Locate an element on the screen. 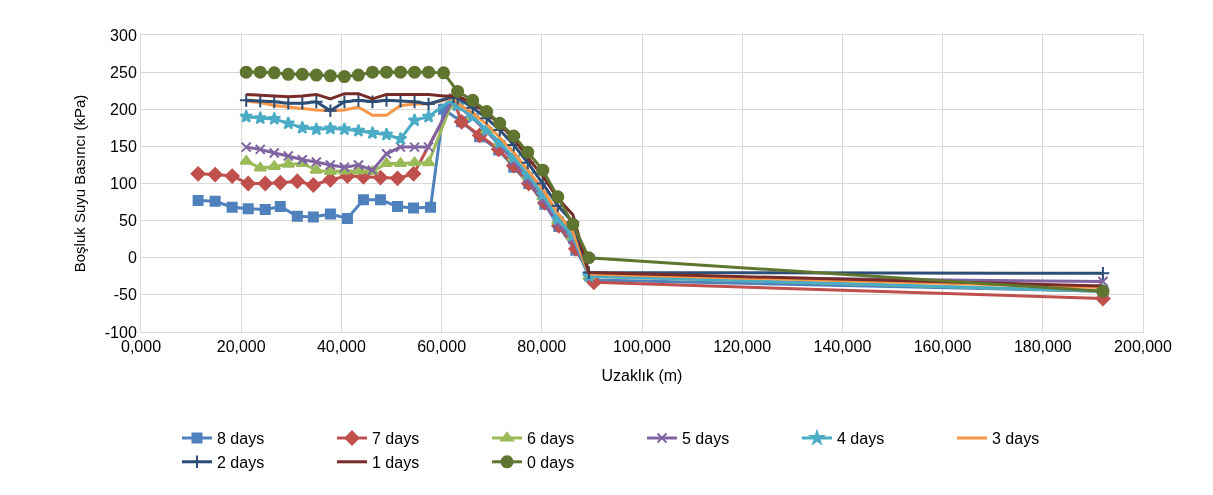 This screenshot has height=495, width=1213. legend-label: 5 days is located at coordinates (706, 439).